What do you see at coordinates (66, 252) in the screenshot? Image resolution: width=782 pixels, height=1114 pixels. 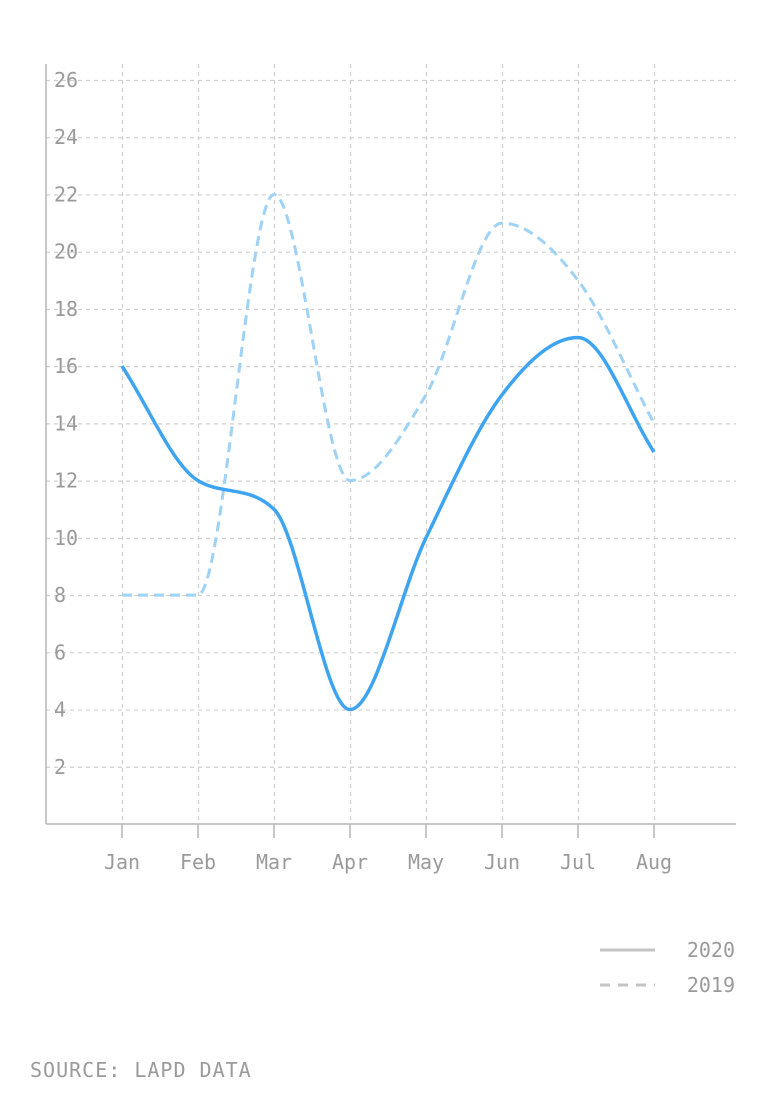 I see `y-tick-label-20: 20` at bounding box center [66, 252].